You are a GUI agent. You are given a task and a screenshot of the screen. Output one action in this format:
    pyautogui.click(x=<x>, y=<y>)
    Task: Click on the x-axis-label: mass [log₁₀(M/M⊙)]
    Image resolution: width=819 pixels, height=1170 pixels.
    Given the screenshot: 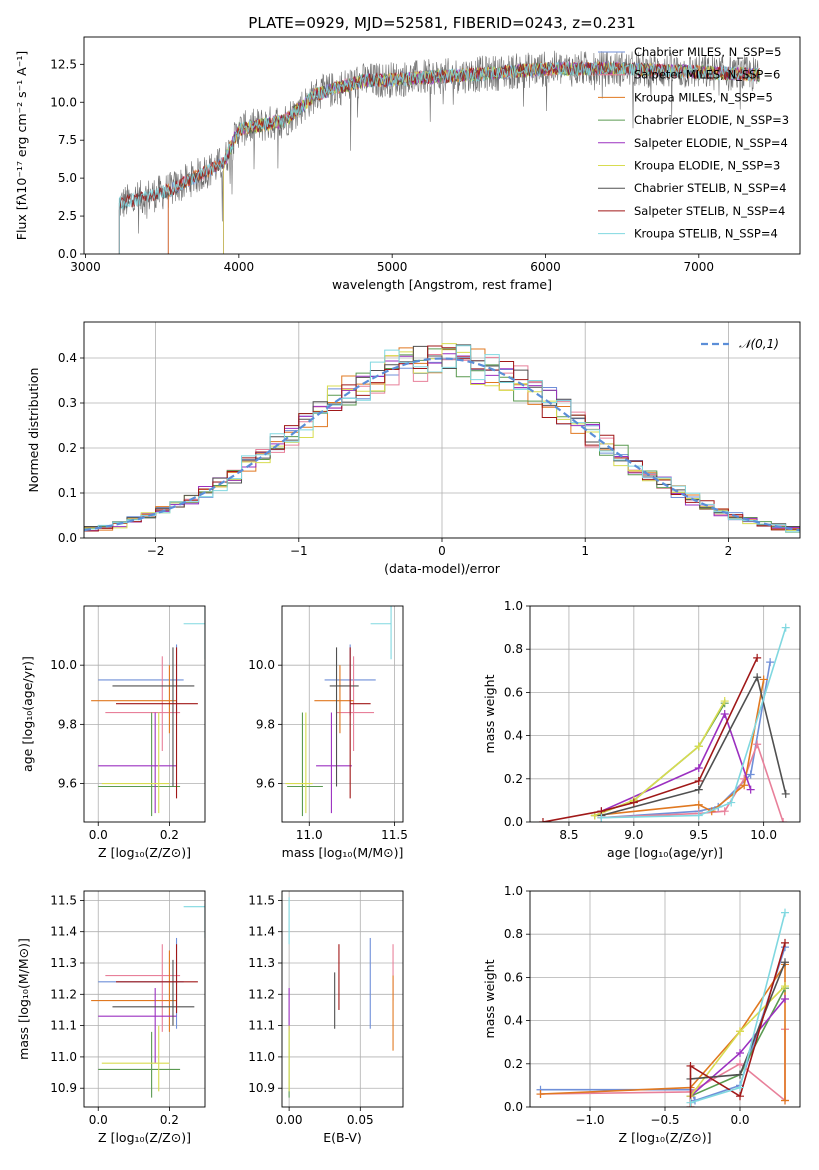 What is the action you would take?
    pyautogui.click(x=343, y=852)
    